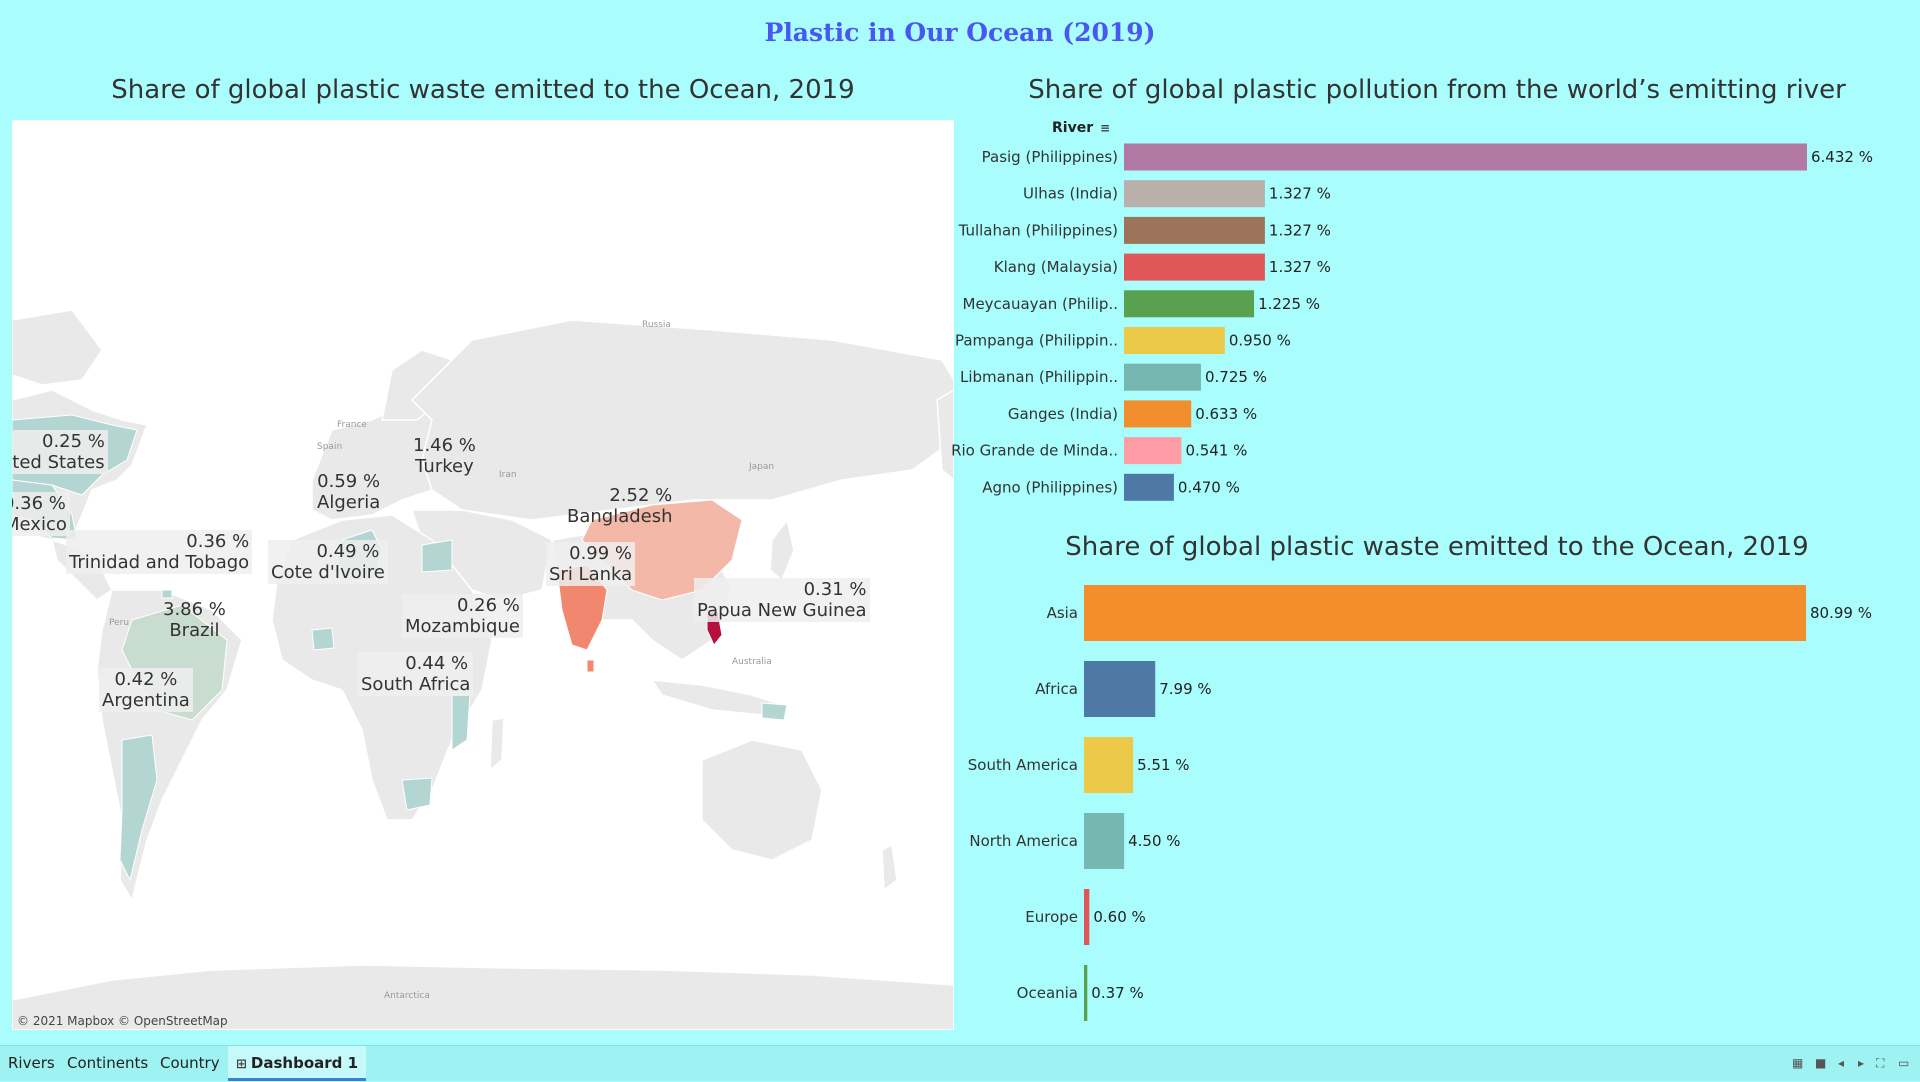 This screenshot has width=1920, height=1082. Describe the element at coordinates (119, 623) in the screenshot. I see `place-label-peru: Peru` at that location.